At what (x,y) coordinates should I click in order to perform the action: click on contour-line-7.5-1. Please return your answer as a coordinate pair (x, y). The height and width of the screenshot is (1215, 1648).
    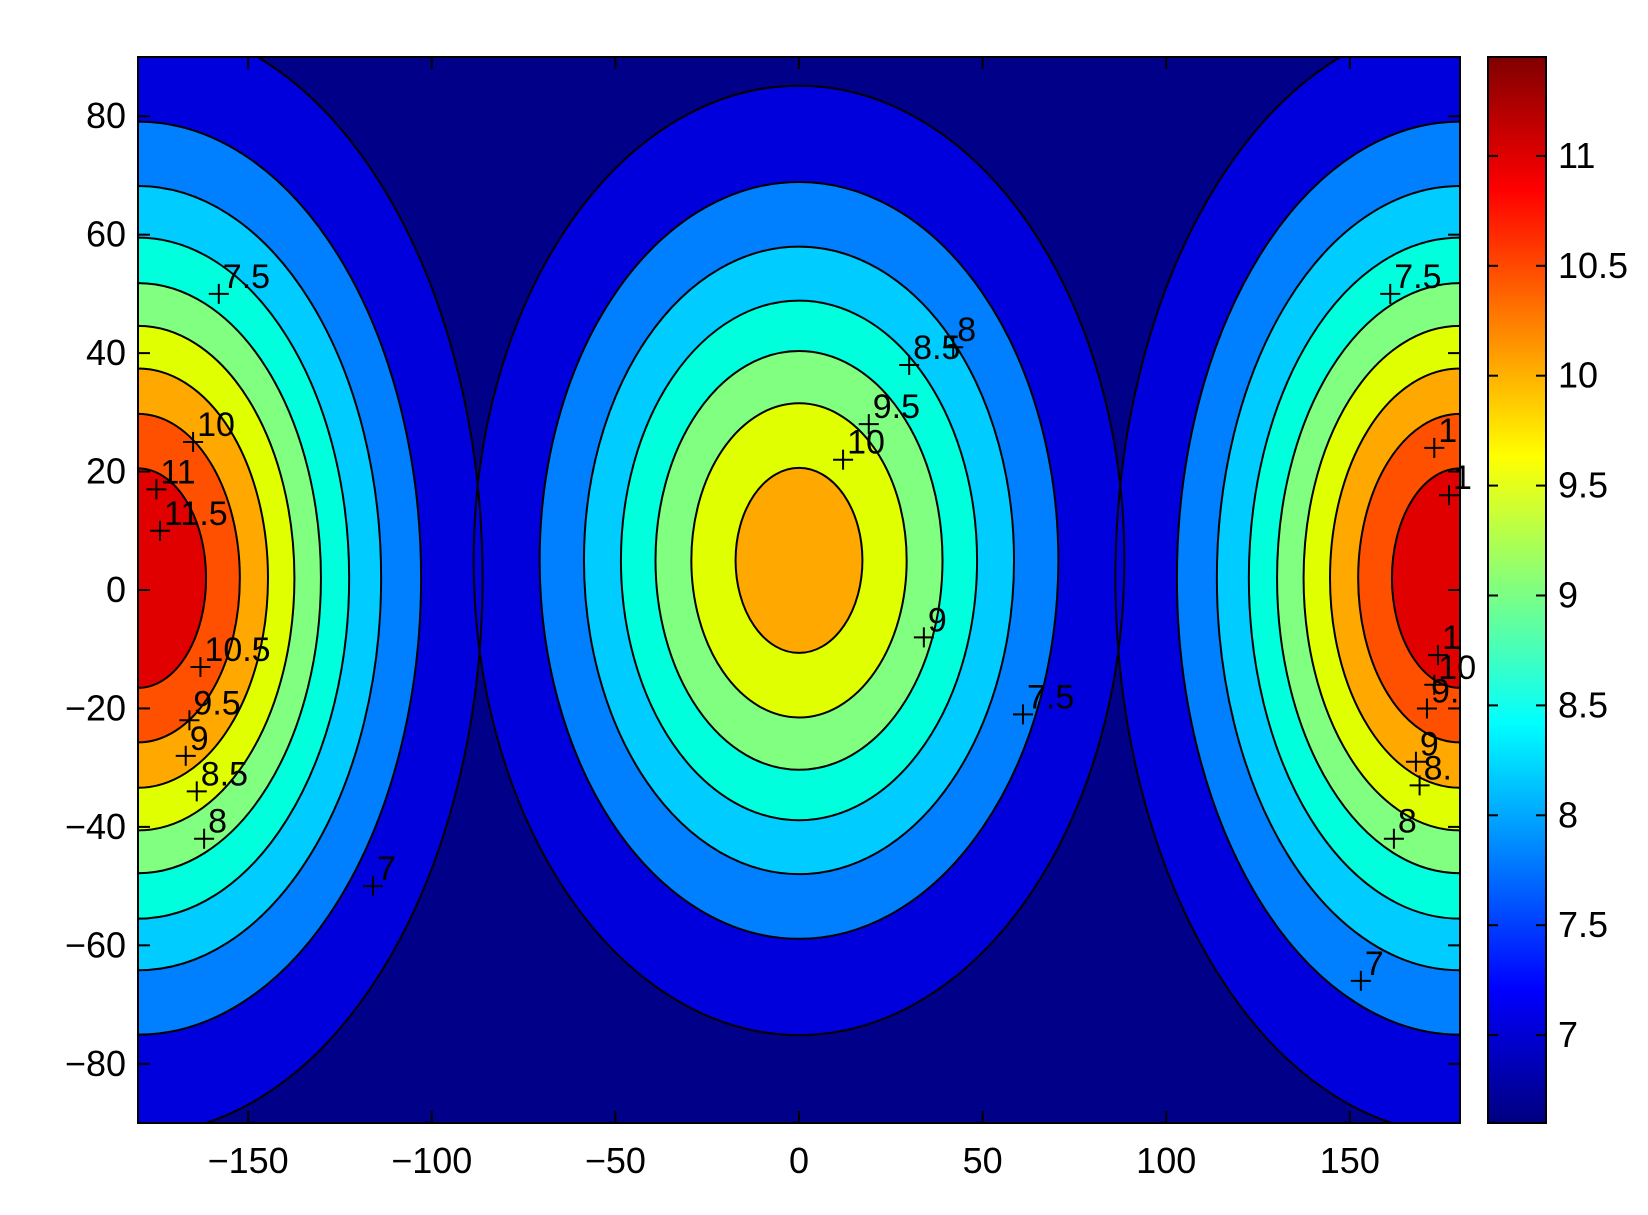
    Looking at the image, I should click on (1318, 578).